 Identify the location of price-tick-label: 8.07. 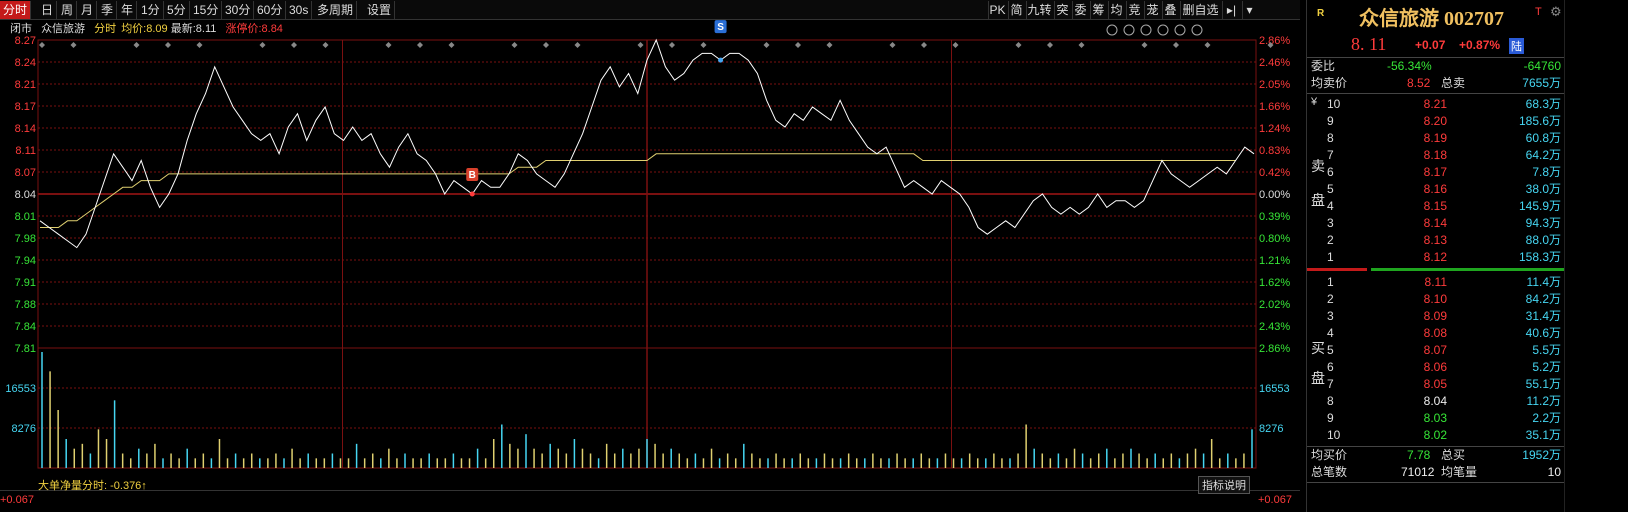
(25, 173).